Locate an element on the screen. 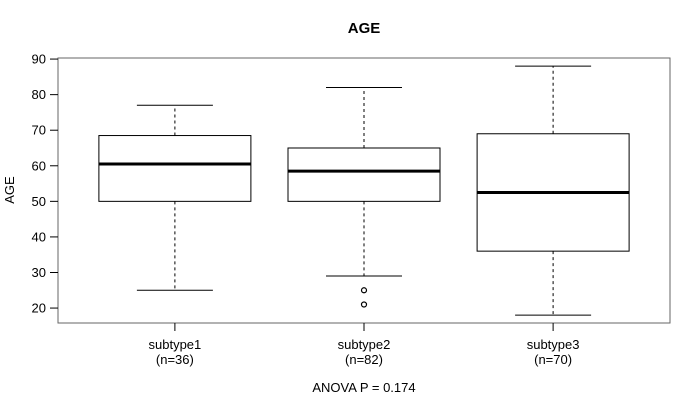  category-n-label: (n=82) is located at coordinates (364, 359).